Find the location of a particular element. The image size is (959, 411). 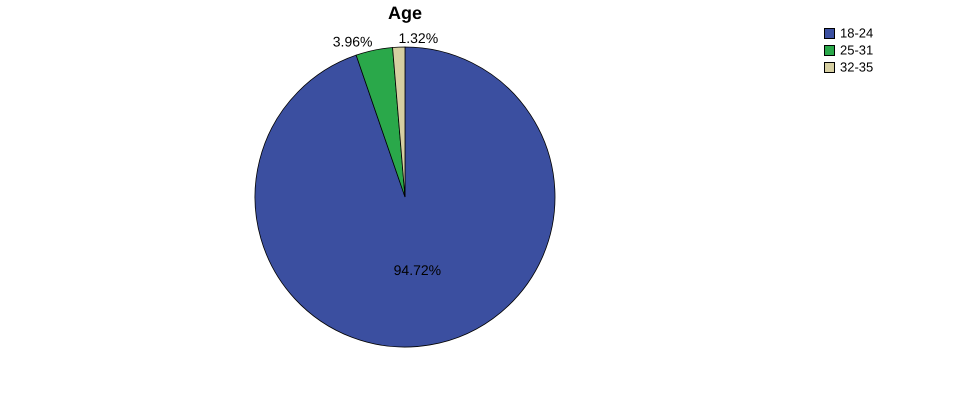

legend-label: 32-35 is located at coordinates (857, 67).